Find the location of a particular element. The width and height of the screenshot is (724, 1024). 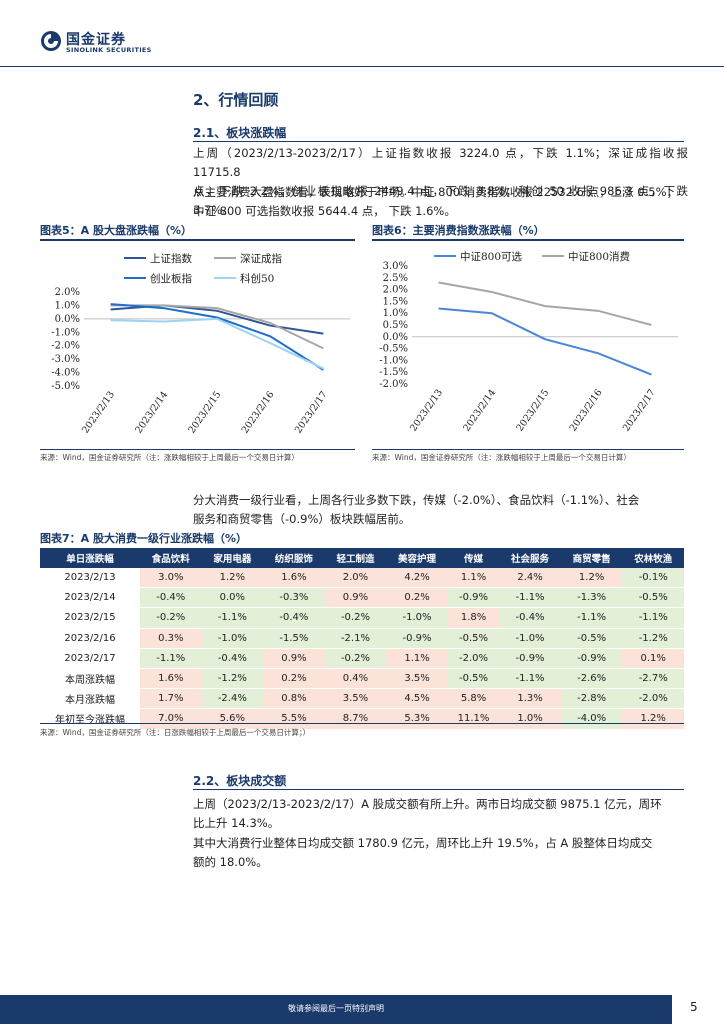

table-cell: -2.0% is located at coordinates (653, 699).